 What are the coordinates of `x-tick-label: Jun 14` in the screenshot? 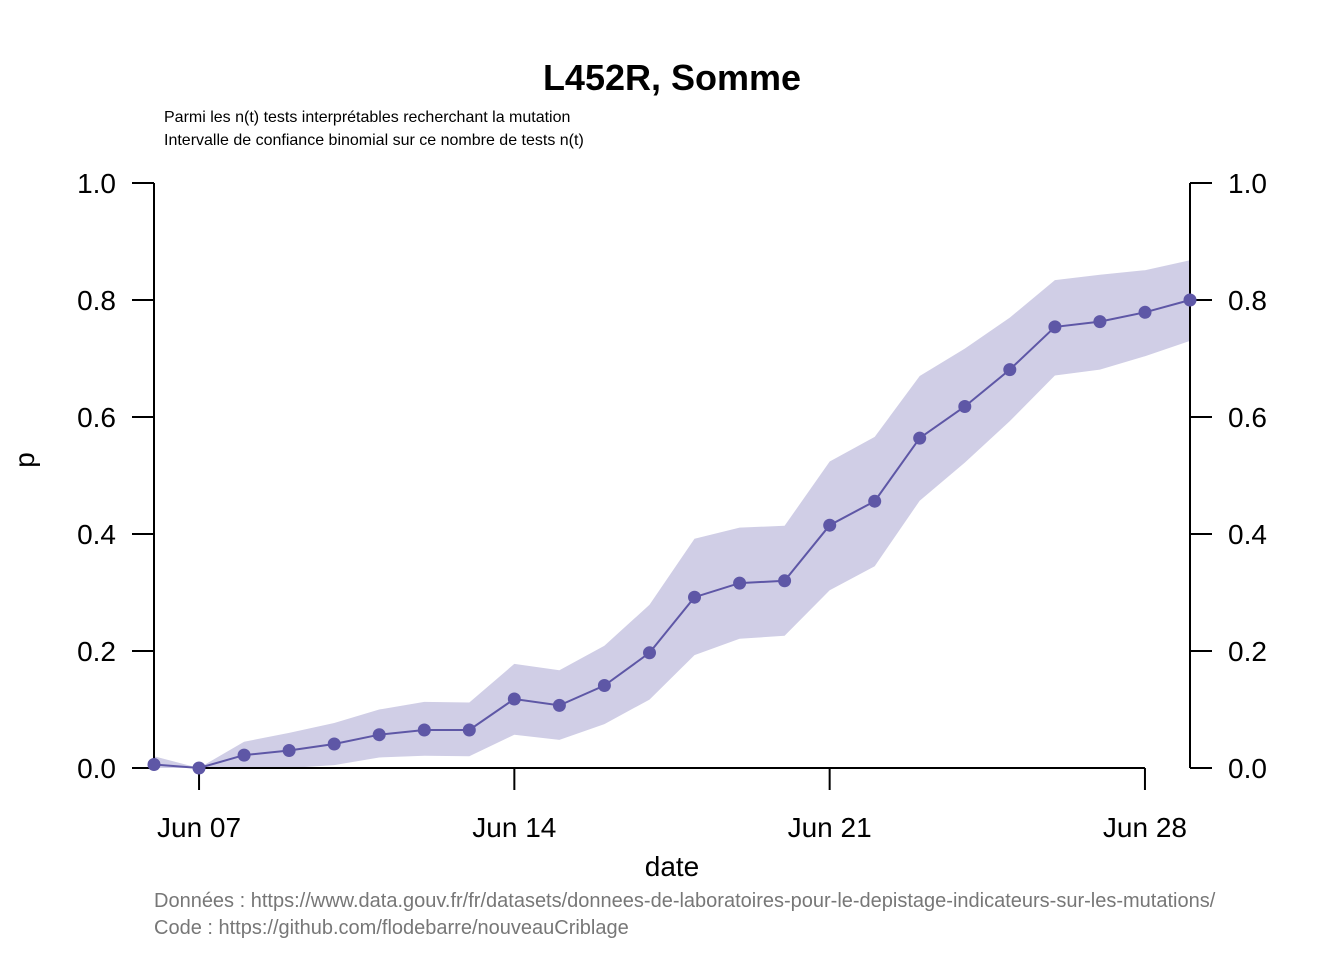 It's located at (514, 827).